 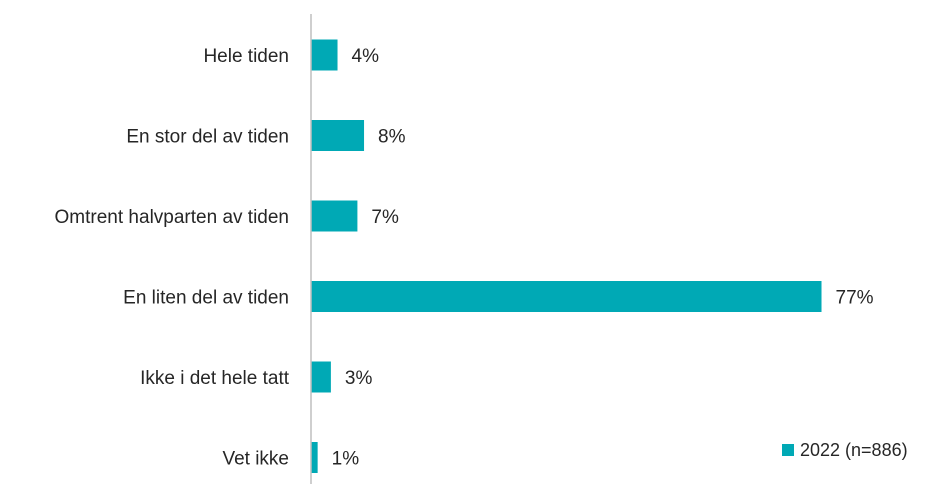 What do you see at coordinates (366, 56) in the screenshot?
I see `value-label-0: 4%` at bounding box center [366, 56].